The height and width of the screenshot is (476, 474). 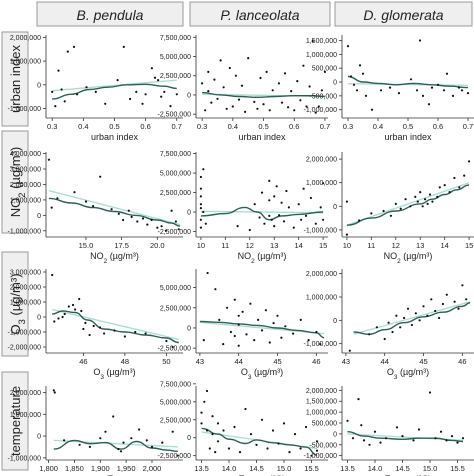 I want to click on x-tick-label: 12, so click(x=396, y=245).